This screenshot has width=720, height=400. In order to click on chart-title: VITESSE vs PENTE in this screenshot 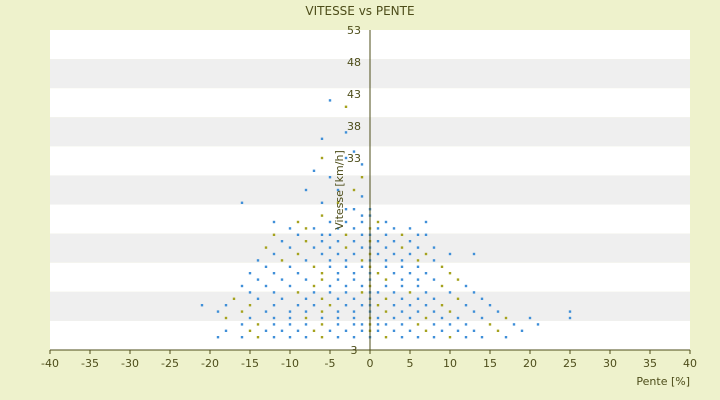, I will do `click(359, 11)`.